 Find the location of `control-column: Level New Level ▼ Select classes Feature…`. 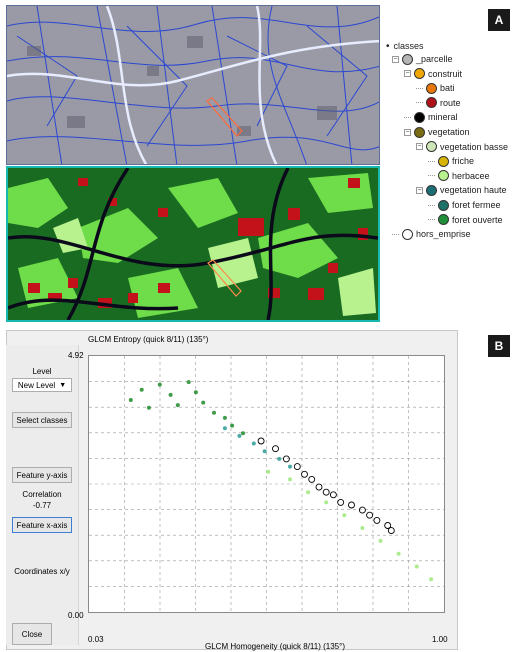

control-column: Level New Level ▼ Select classes Feature… is located at coordinates (42, 495).